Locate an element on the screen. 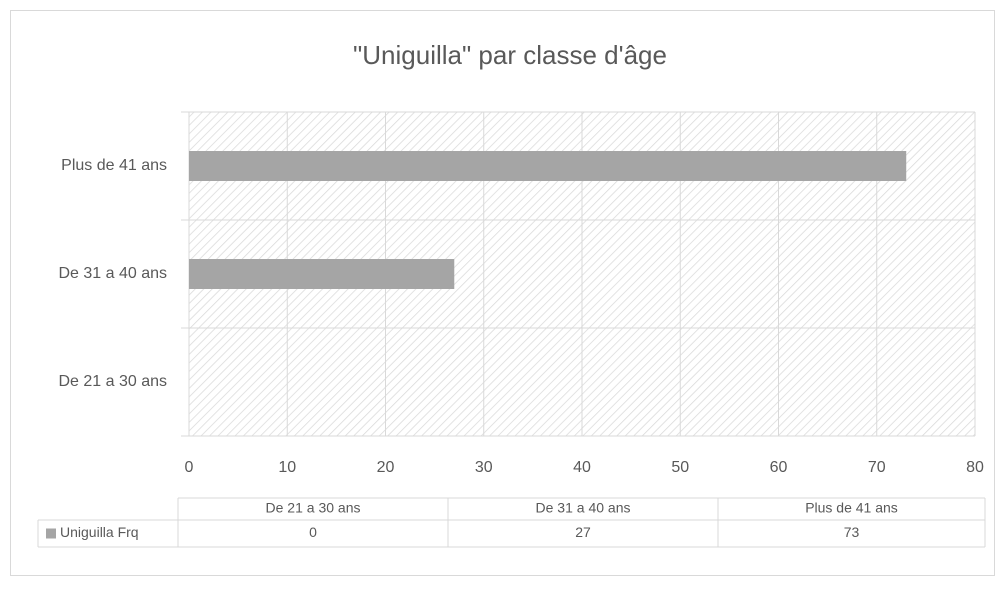 The height and width of the screenshot is (591, 1005). table-value: 73 is located at coordinates (852, 532).